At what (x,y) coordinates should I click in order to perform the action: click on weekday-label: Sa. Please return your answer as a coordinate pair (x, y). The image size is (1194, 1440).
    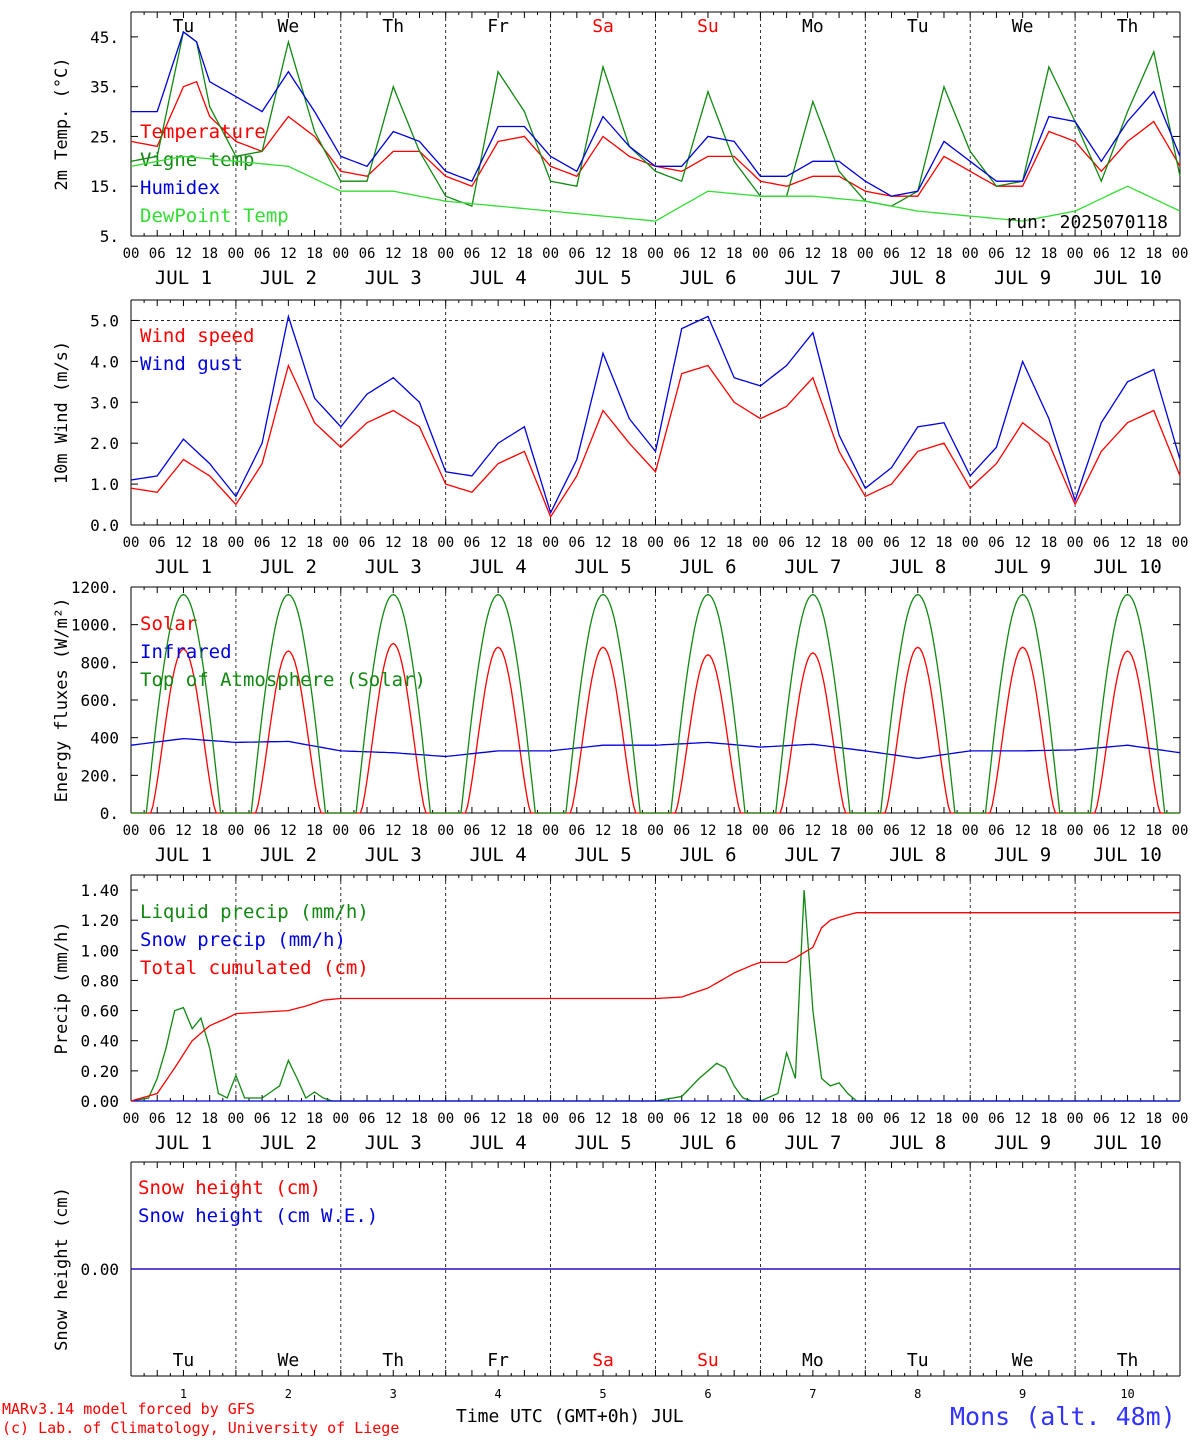
    Looking at the image, I should click on (603, 1360).